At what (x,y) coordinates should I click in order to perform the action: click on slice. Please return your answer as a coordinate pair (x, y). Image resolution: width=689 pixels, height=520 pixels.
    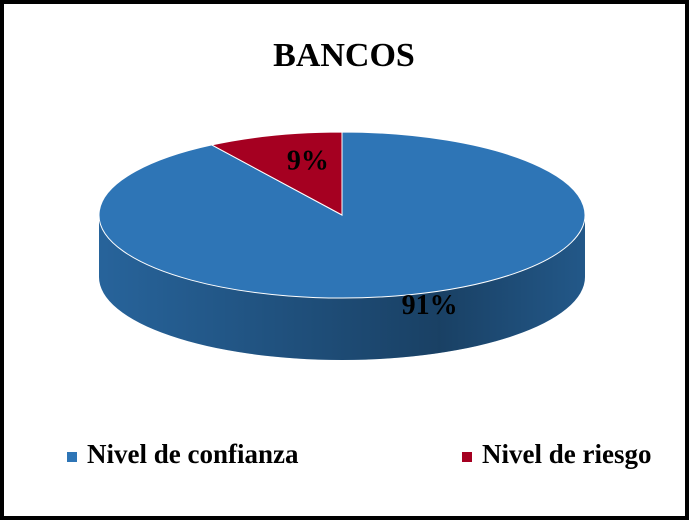
    Looking at the image, I should click on (276, 173).